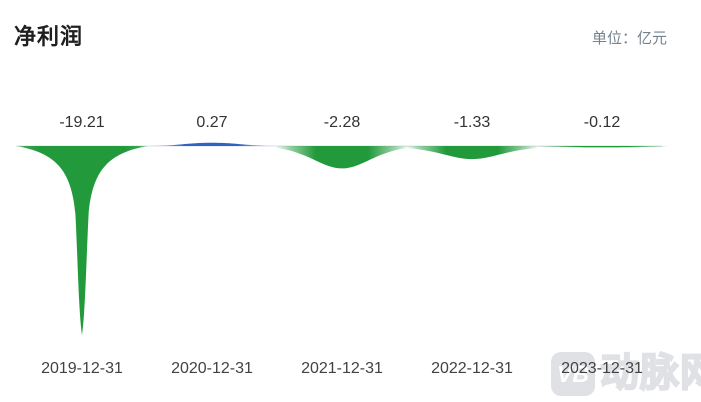 The image size is (701, 402). I want to click on axis-label-2020: 2020-12-31, so click(212, 368).